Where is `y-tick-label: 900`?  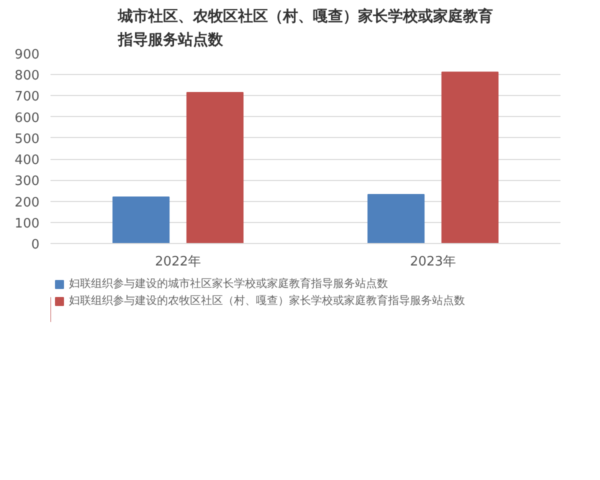 y-tick-label: 900 is located at coordinates (27, 55).